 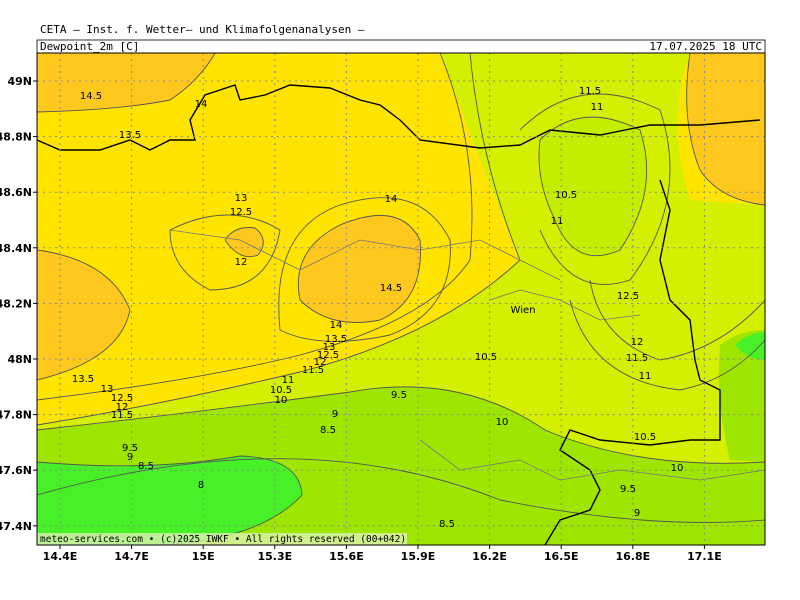 I want to click on lon-label: 15.3E, so click(x=274, y=556).